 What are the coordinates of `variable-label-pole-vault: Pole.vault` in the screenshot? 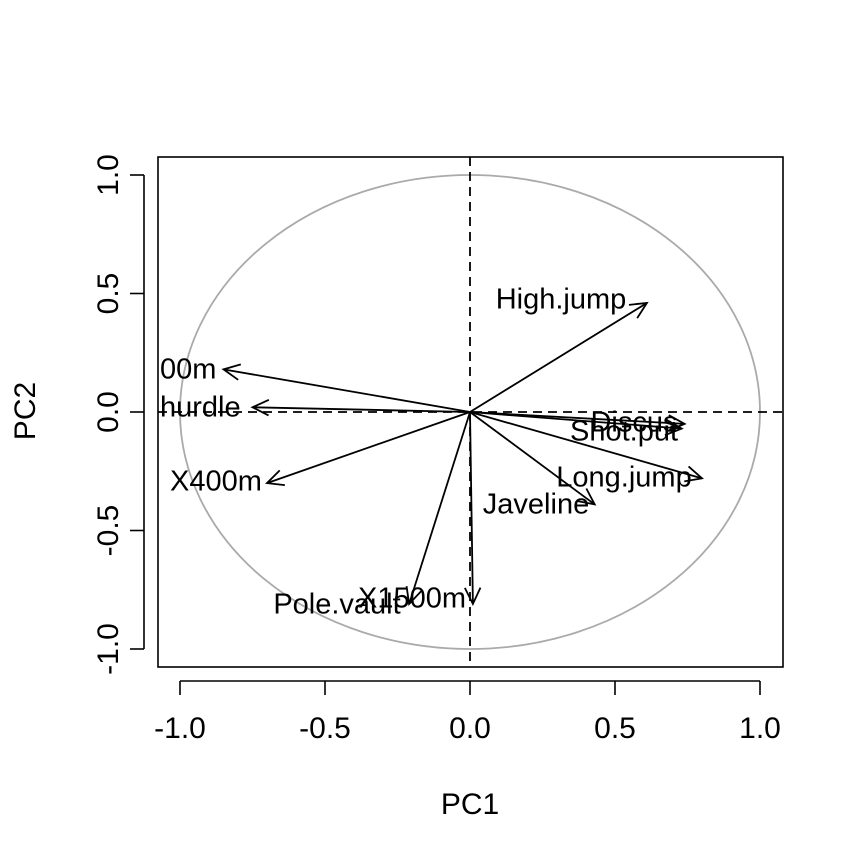 It's located at (336, 605).